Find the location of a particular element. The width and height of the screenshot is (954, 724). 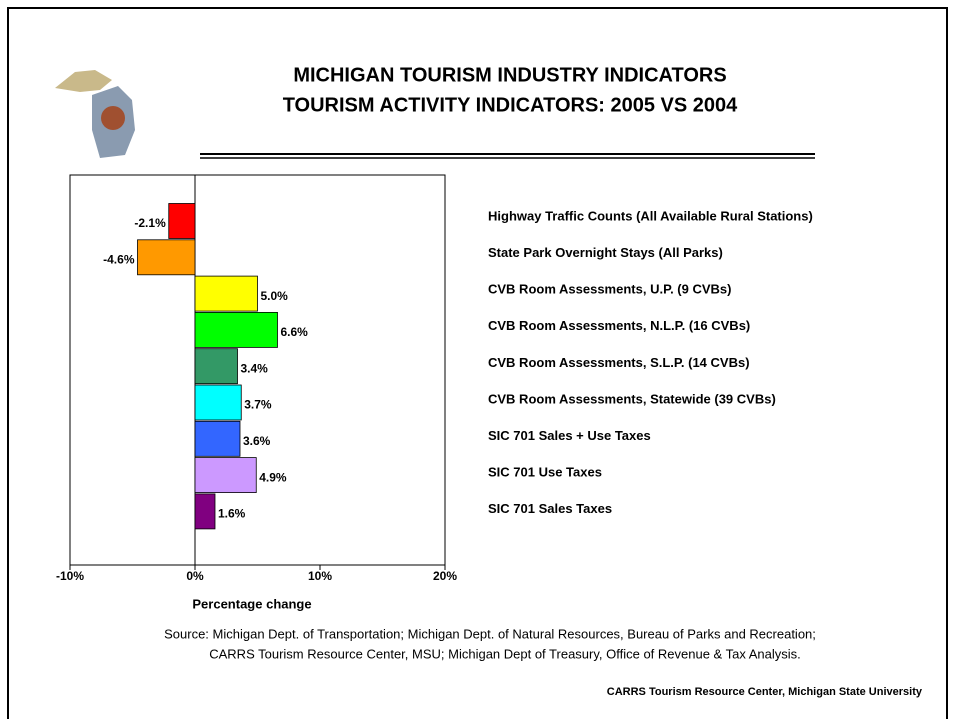

category-label: CVB Room Assessments, U.P. (9 CVBs) is located at coordinates (609, 289).